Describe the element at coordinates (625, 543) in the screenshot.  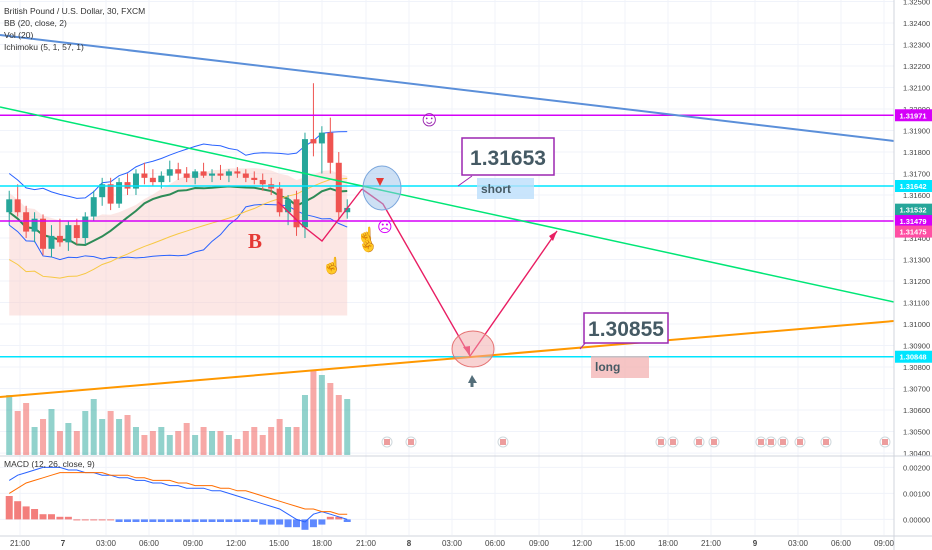
I see `time-tick-label: 15:00` at that location.